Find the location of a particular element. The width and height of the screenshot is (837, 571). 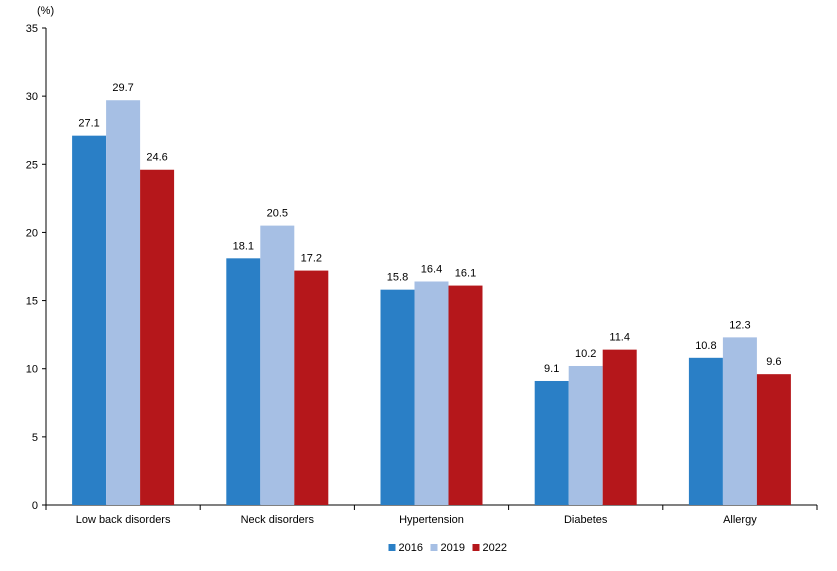

data-label: 18.1 is located at coordinates (243, 246).